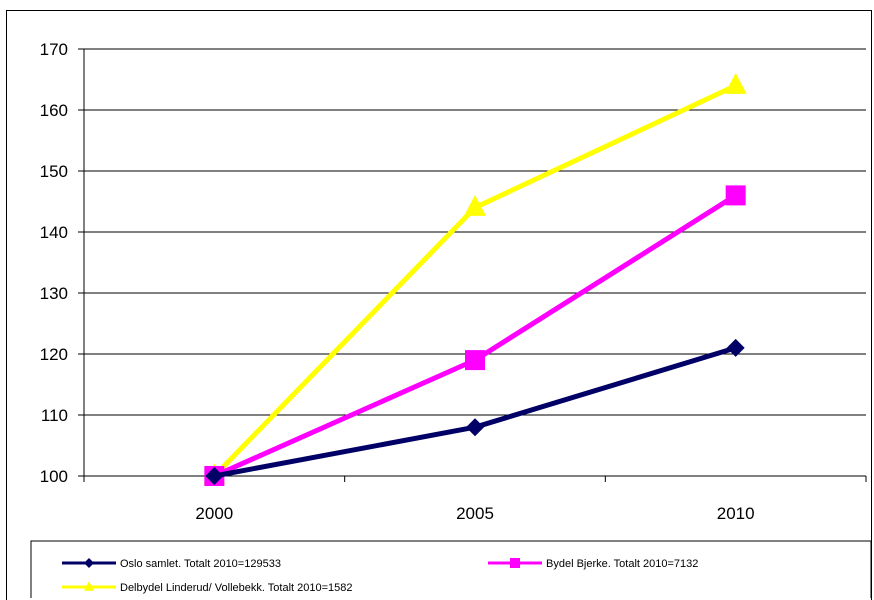 This screenshot has height=600, width=874. I want to click on x-tick-labels: 2000 2005 2010, so click(474, 513).